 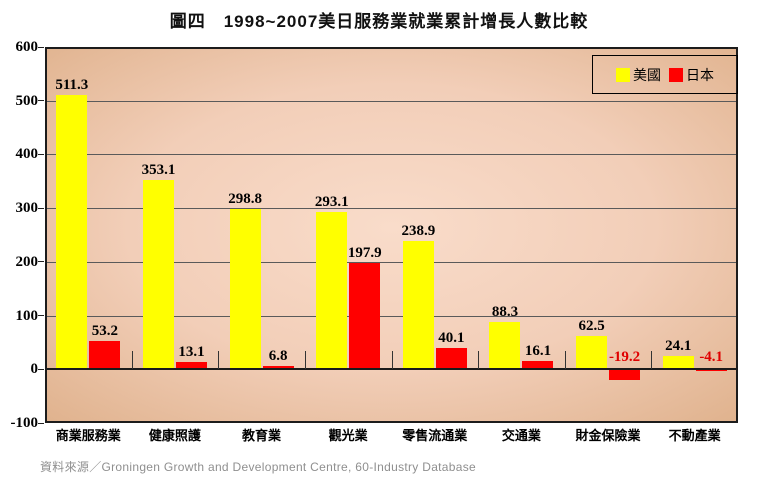 I want to click on category-label: 觀光業, so click(x=348, y=435).